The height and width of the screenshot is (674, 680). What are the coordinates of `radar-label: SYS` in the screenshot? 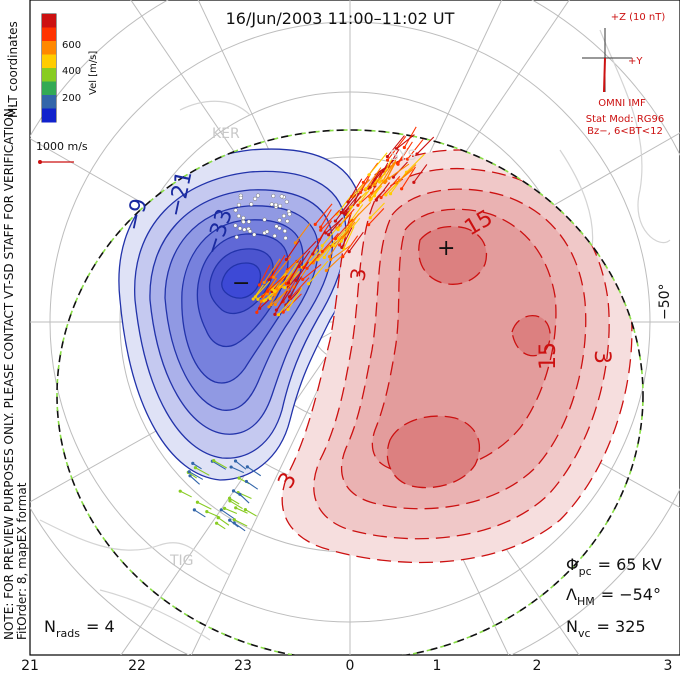 It's located at (403, 156).